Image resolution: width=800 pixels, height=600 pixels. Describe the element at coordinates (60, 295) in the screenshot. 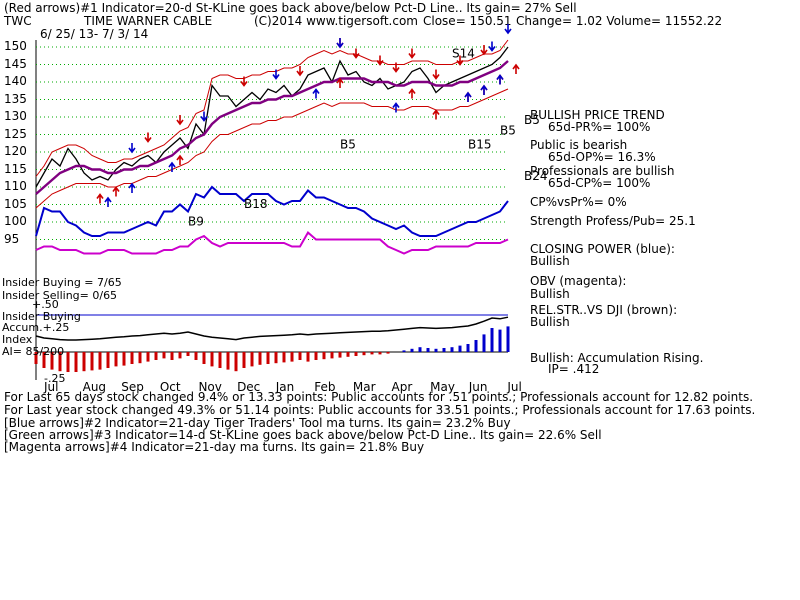

I see `insider-selling-count: Insider Selling= 0/65` at that location.